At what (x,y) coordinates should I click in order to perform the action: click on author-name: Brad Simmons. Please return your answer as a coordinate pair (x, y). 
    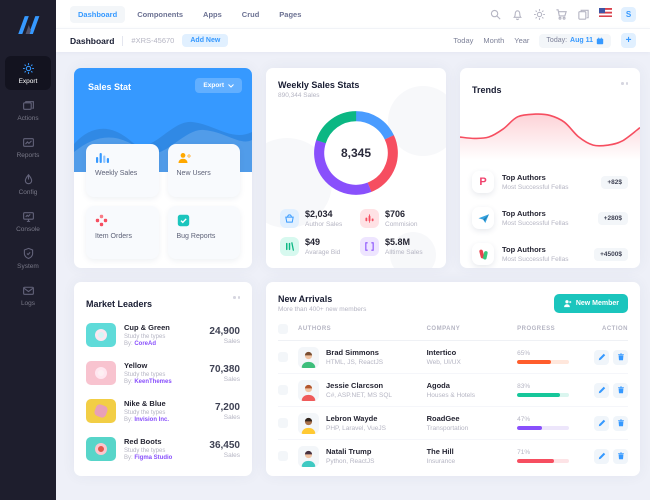
    Looking at the image, I should click on (352, 353).